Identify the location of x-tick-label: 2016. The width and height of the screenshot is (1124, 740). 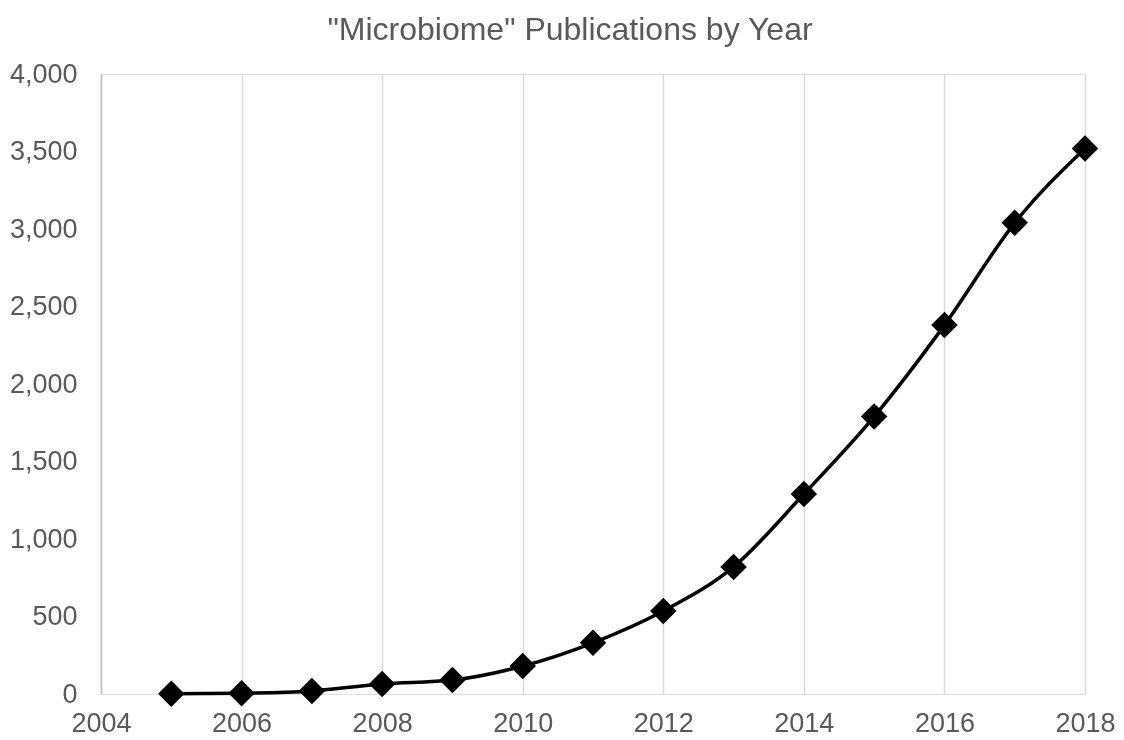
(944, 722).